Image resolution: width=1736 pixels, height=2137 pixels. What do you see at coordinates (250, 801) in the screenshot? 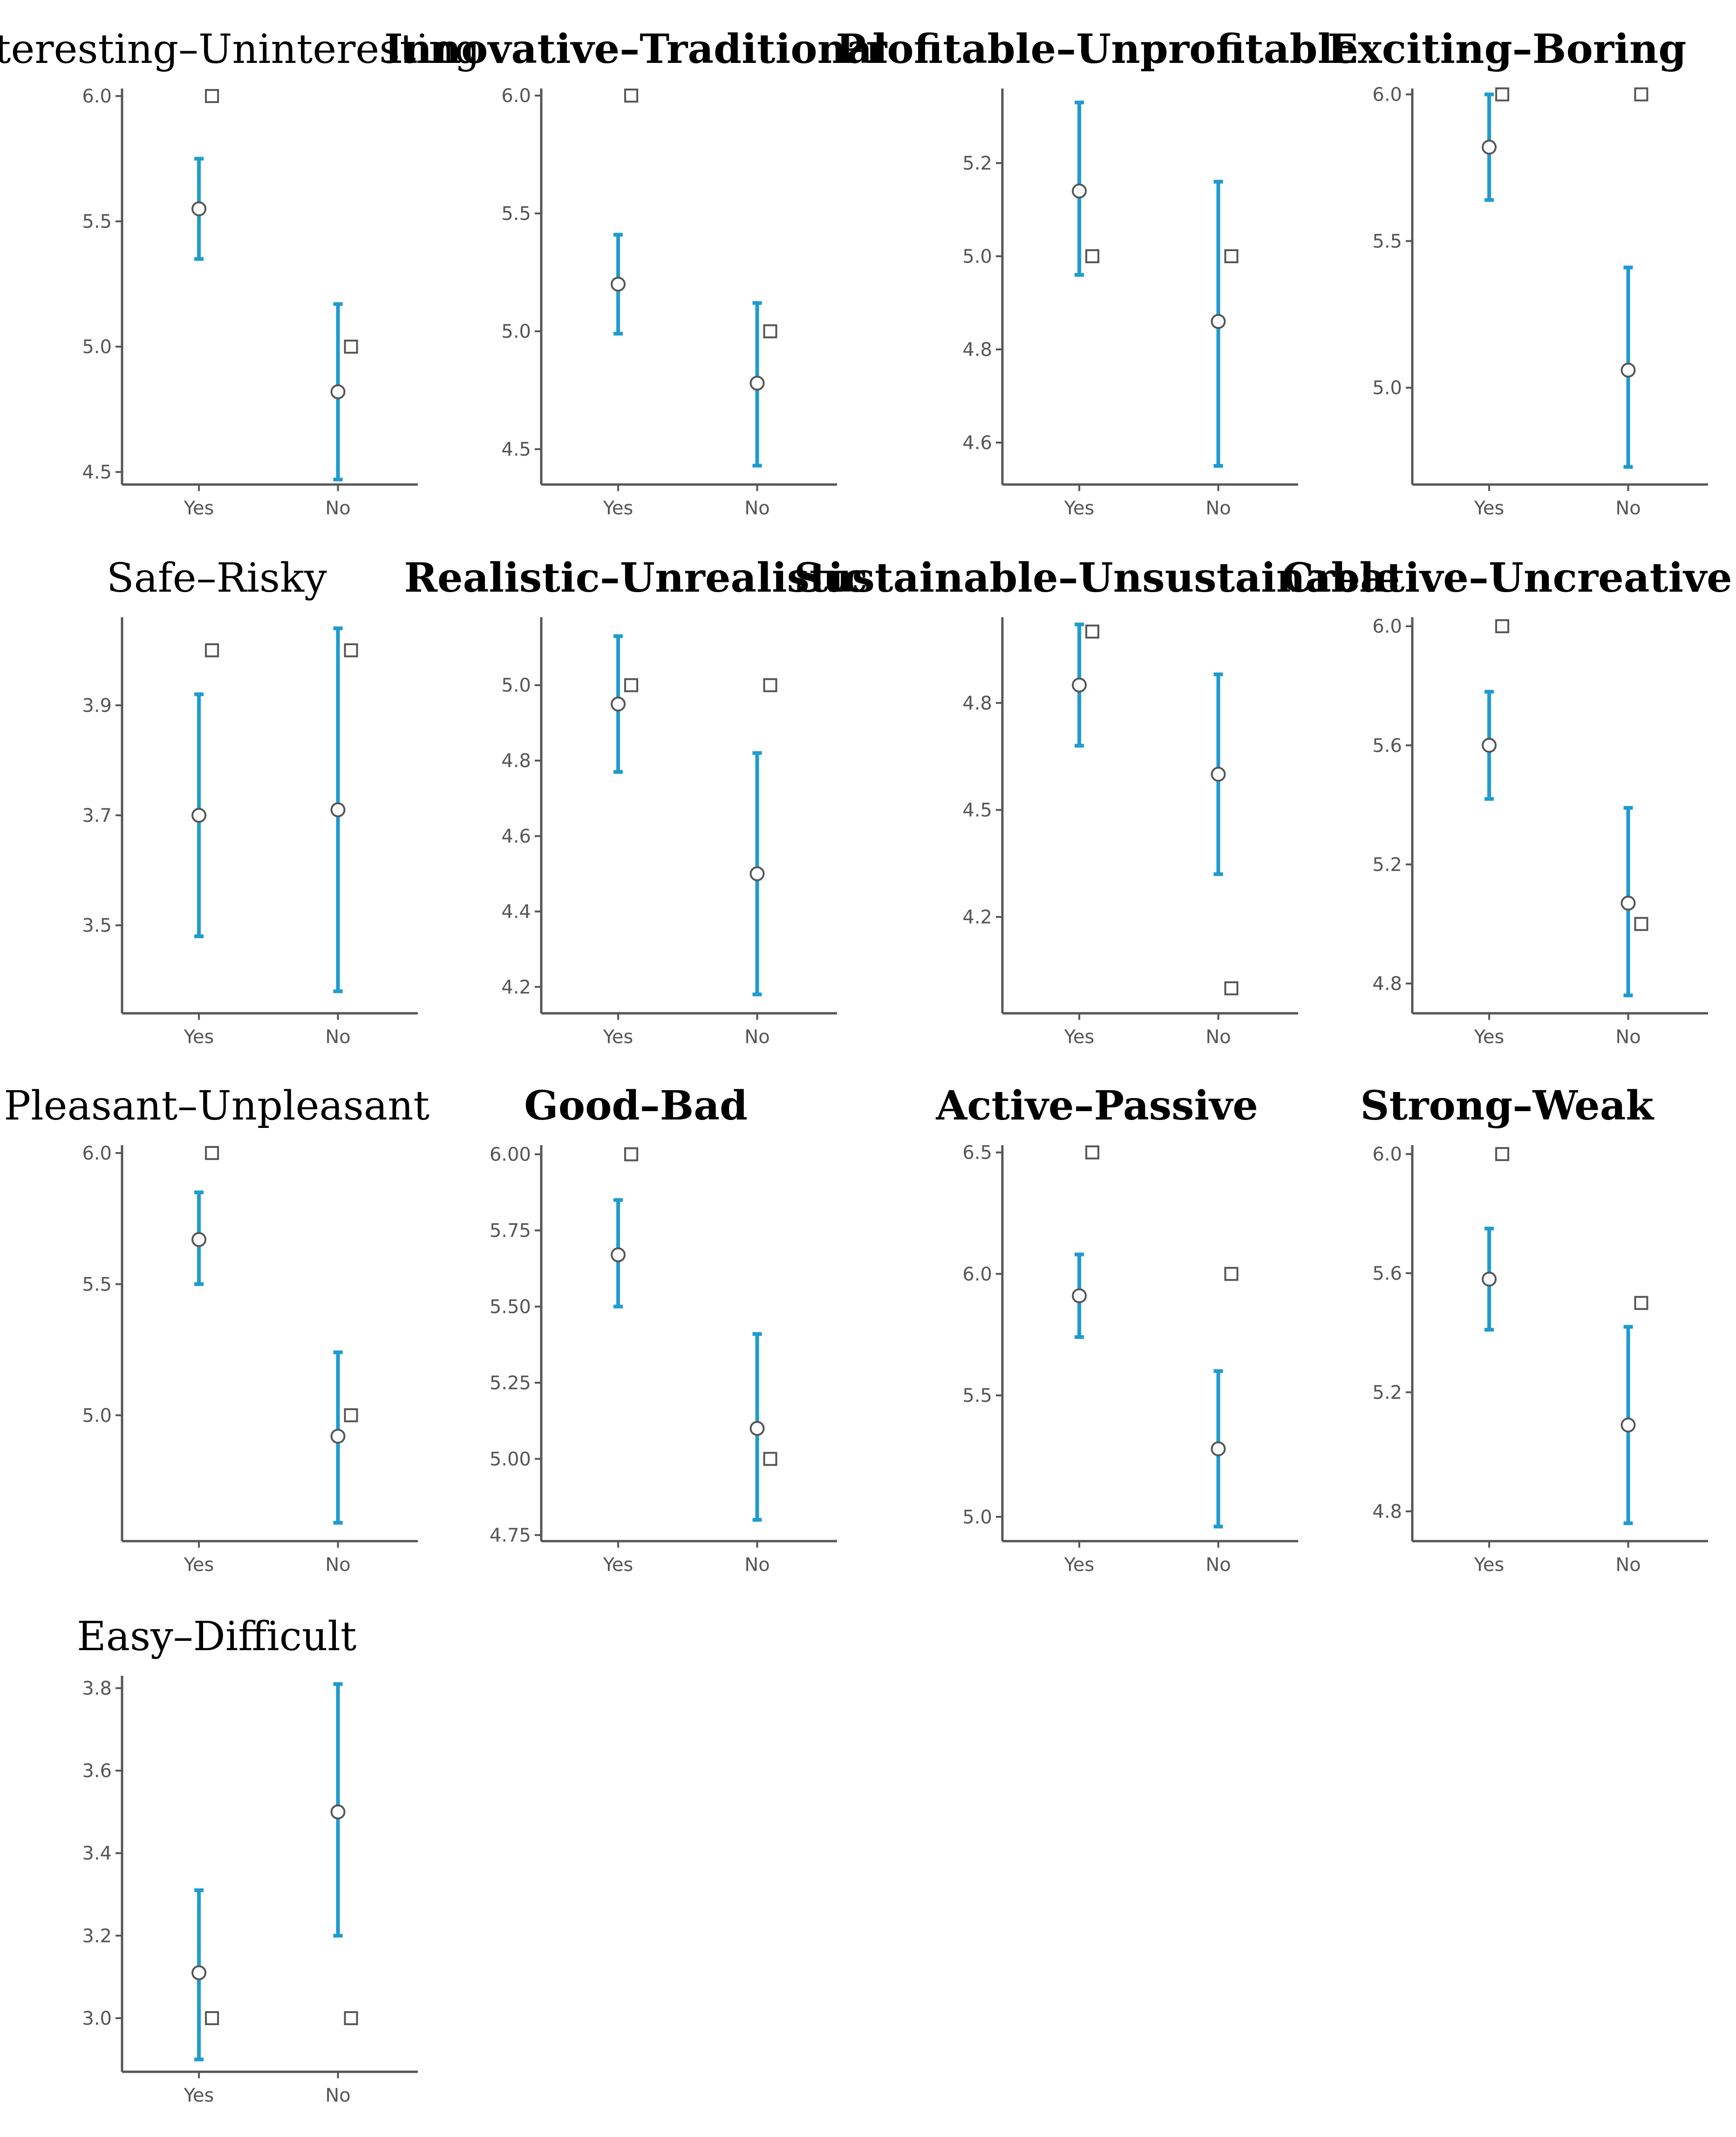
I see `chart-panel: Safe–Risky 3.5 3.7 3.9 Yes No` at bounding box center [250, 801].